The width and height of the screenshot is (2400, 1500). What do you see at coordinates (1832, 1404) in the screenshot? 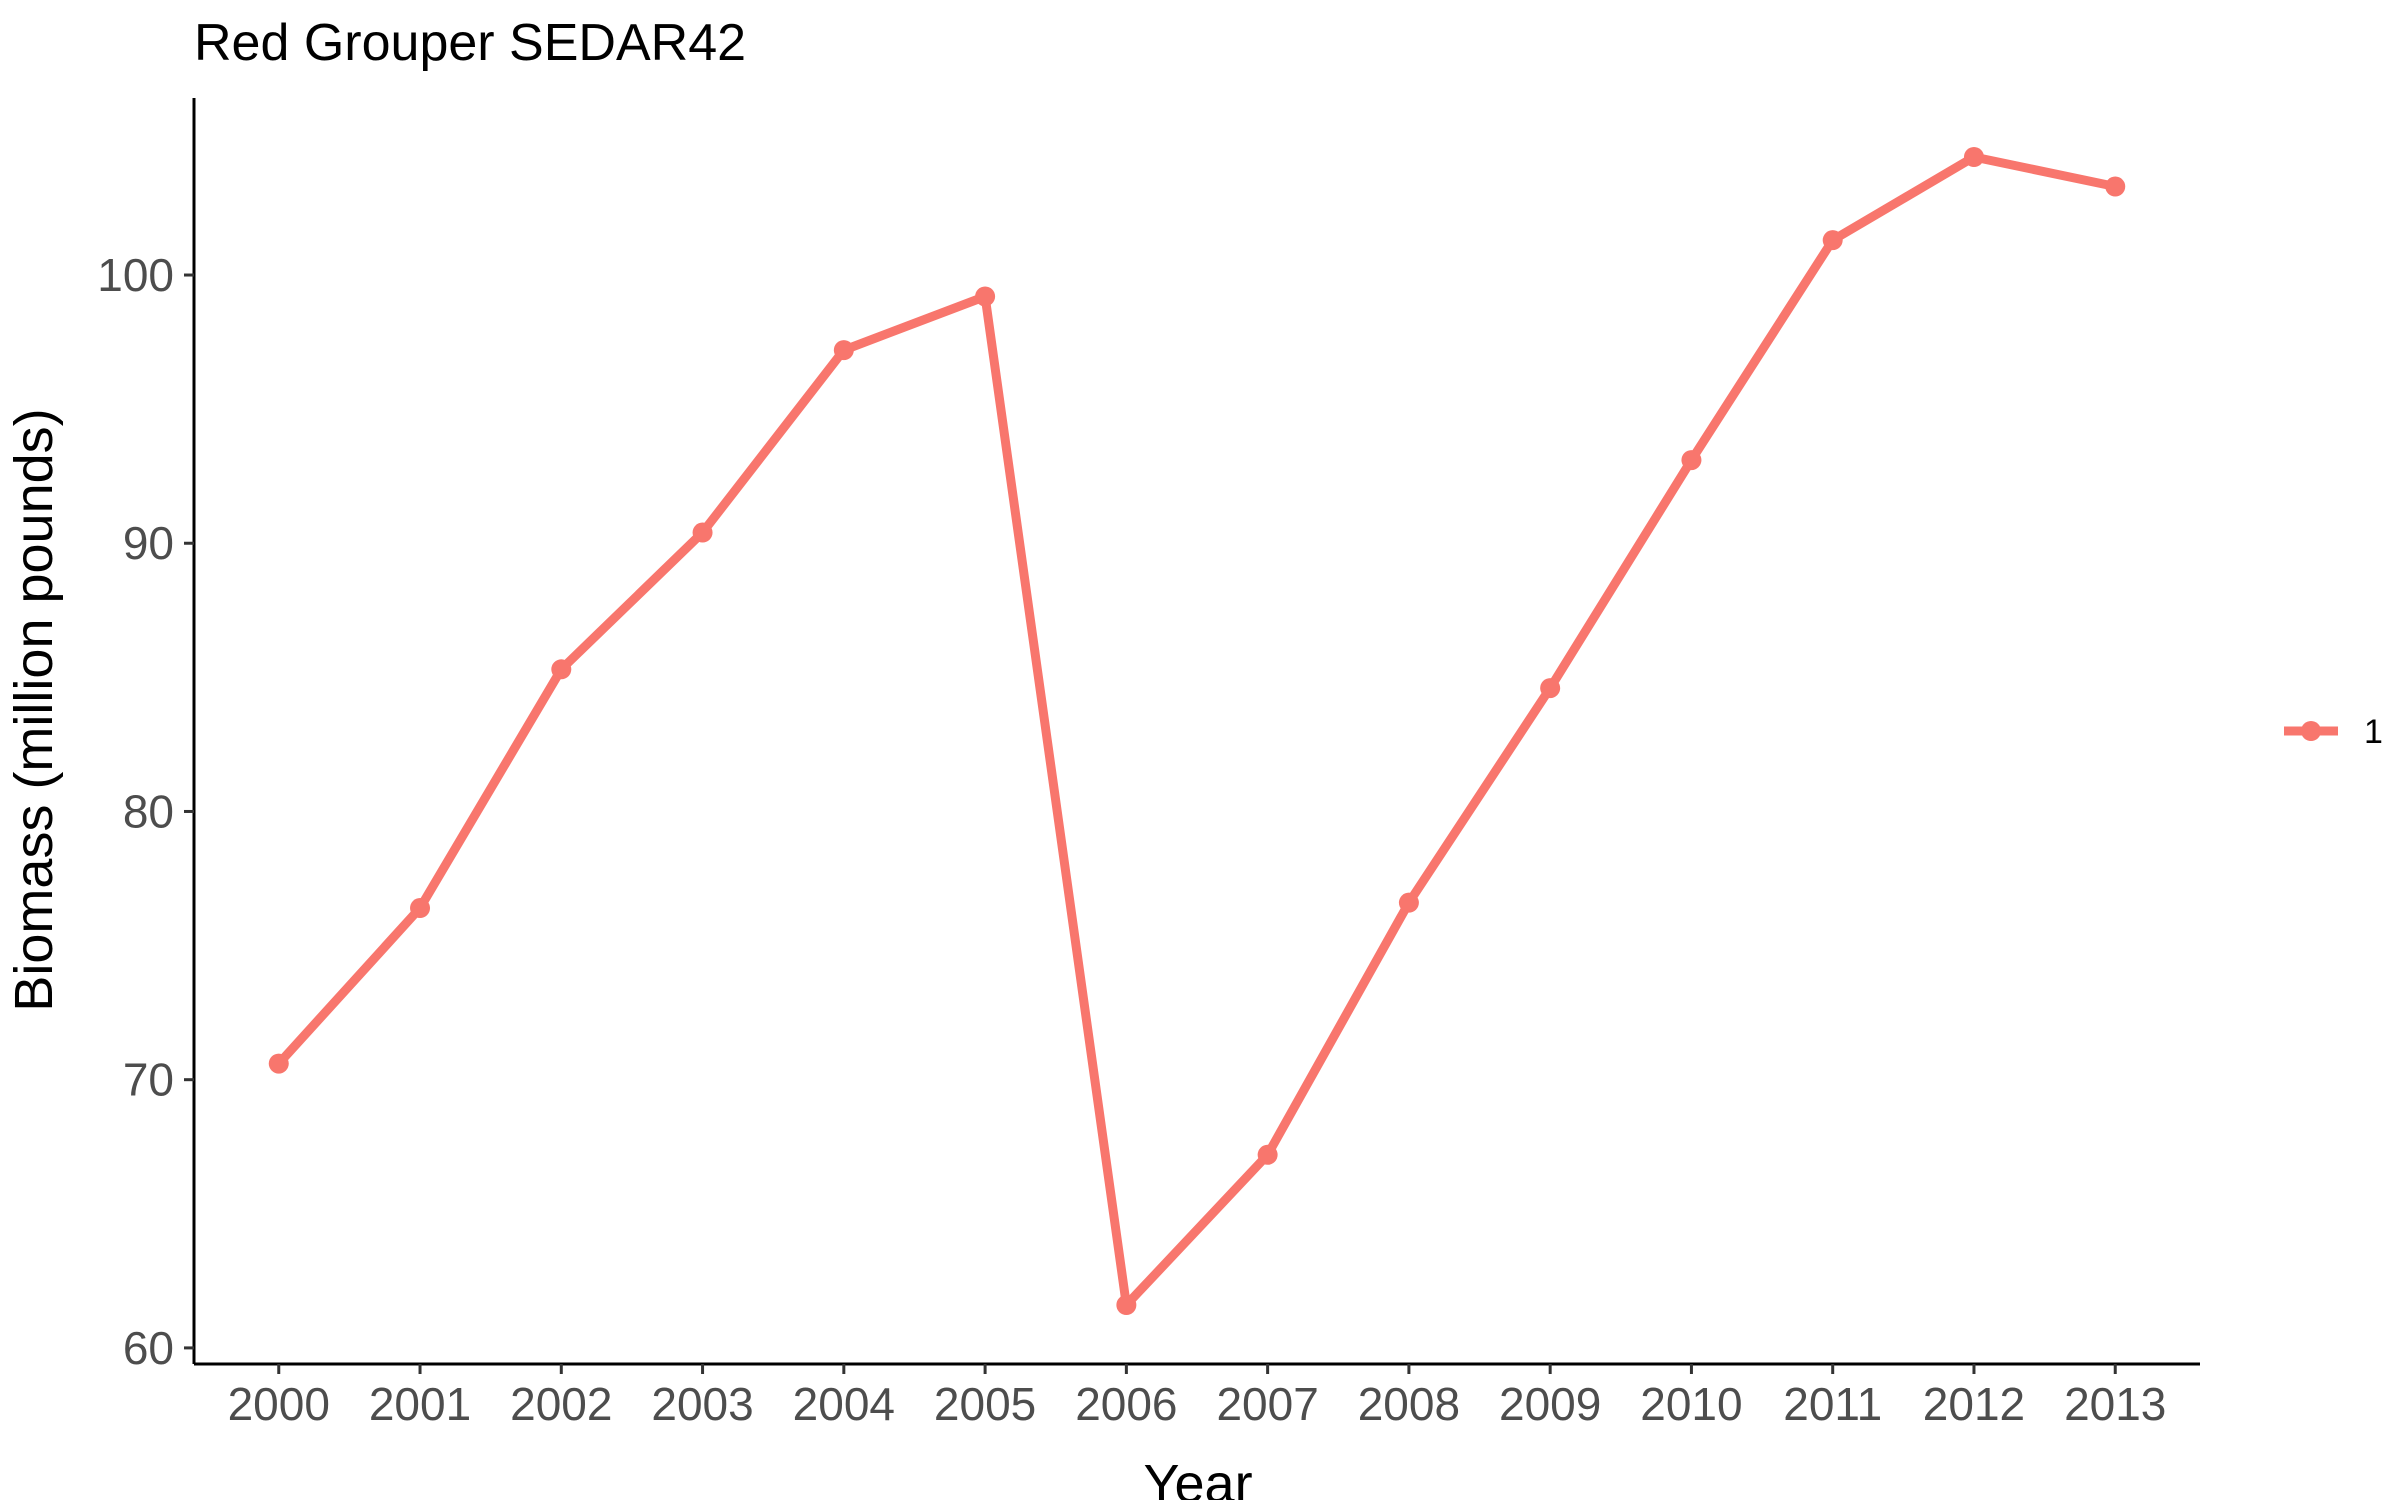
I see `x-tick-label: 2011` at bounding box center [1832, 1404].